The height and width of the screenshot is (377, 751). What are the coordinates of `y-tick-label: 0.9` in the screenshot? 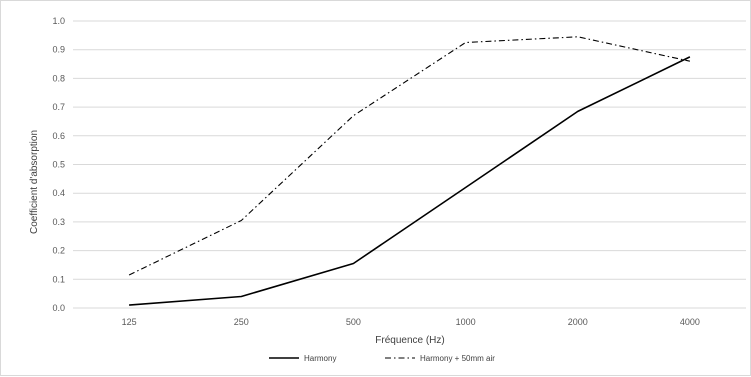 It's located at (58, 50).